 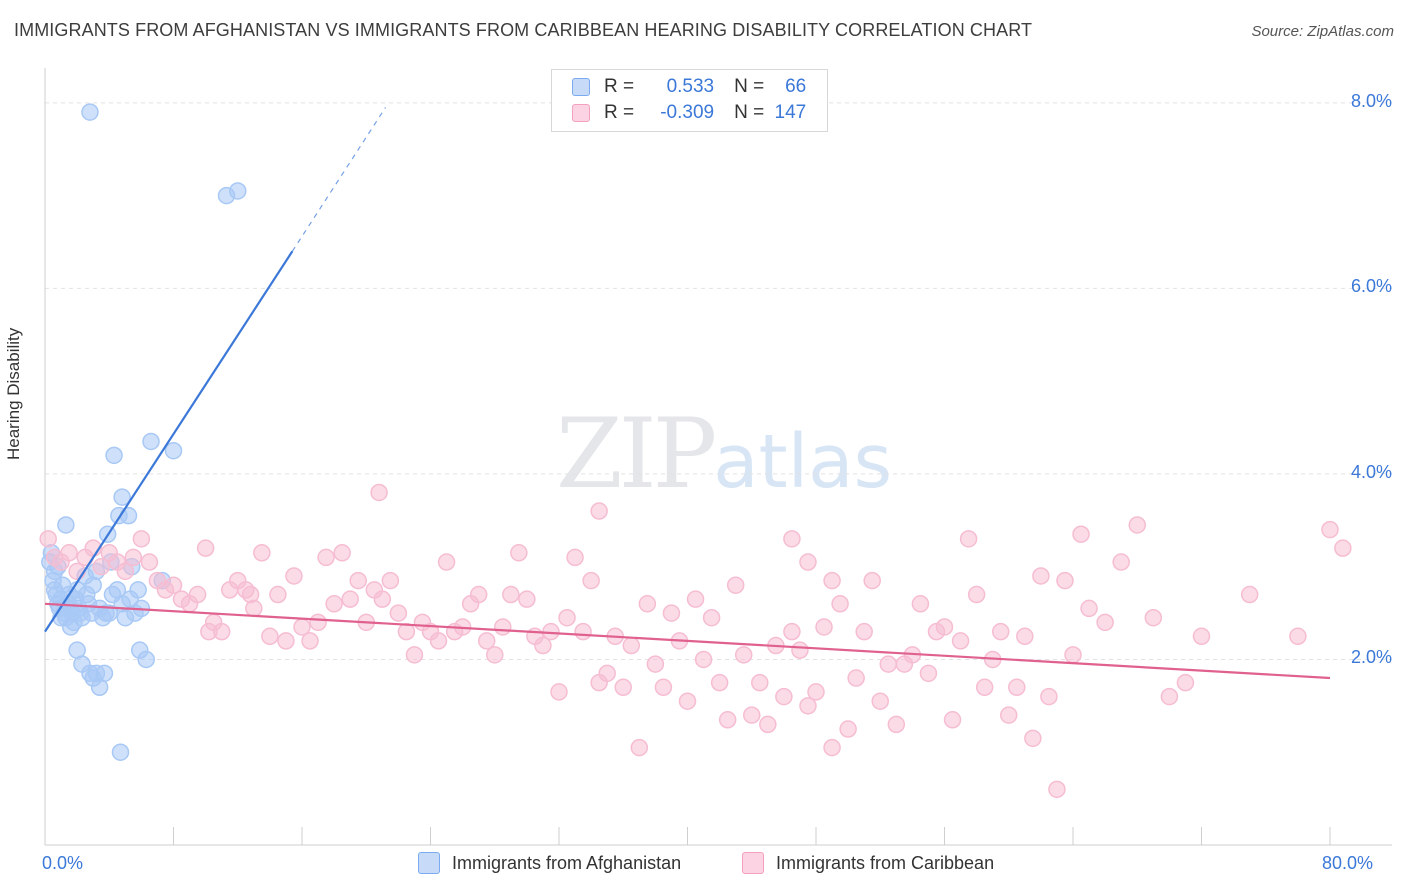 I want to click on y-tick-label: 4.0%, so click(x=1371, y=471).